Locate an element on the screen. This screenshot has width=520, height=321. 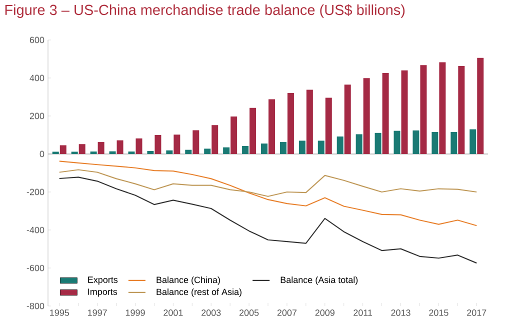
legend-label: Balance (Asia total) is located at coordinates (319, 280).